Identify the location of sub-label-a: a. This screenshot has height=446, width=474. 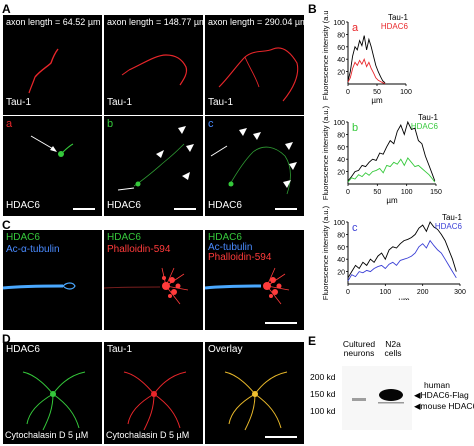
(9, 124).